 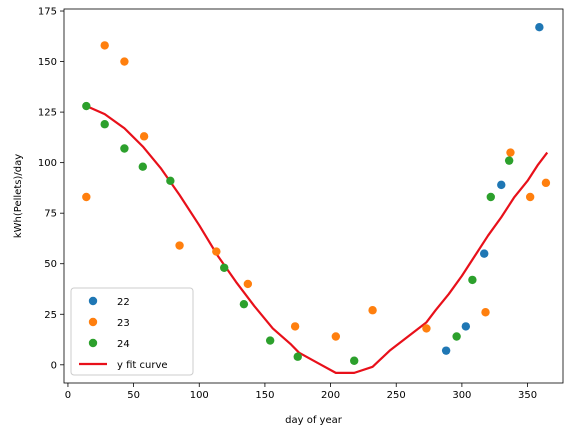 I want to click on y-axis-title: kWh(Pellets)/day, so click(x=18, y=196).